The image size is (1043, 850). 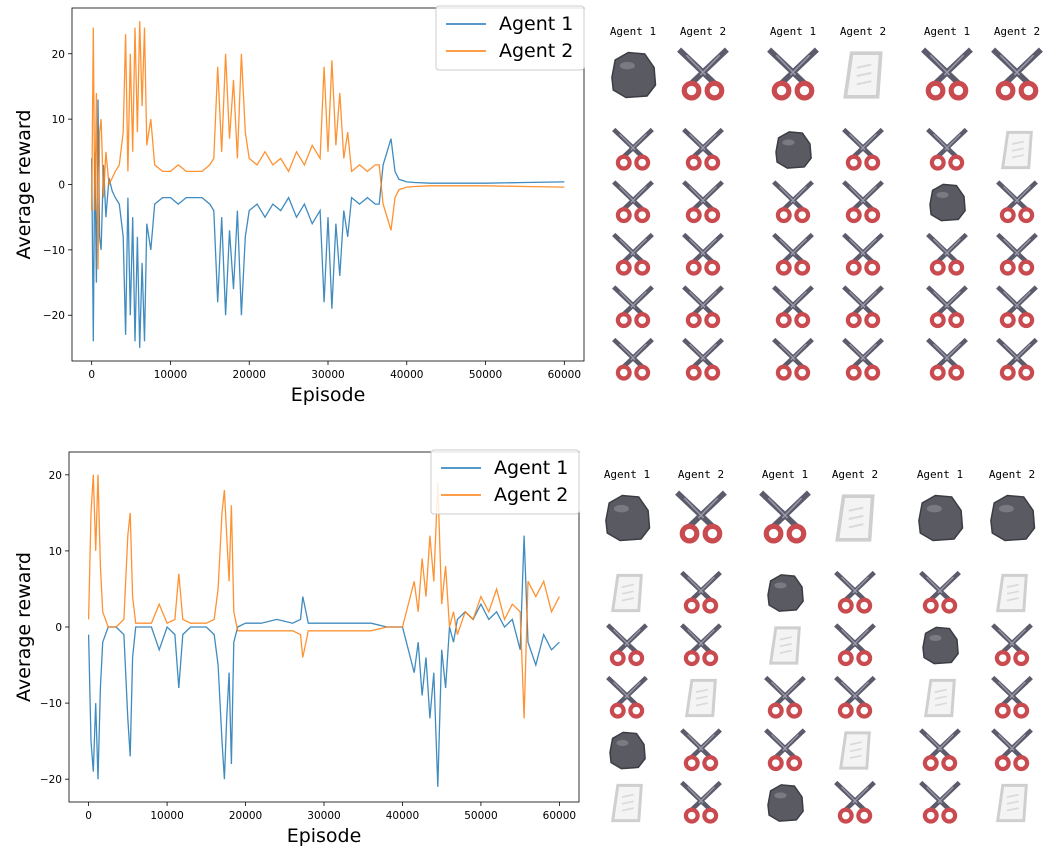 I want to click on x-tick-label: 20000, so click(x=245, y=816).